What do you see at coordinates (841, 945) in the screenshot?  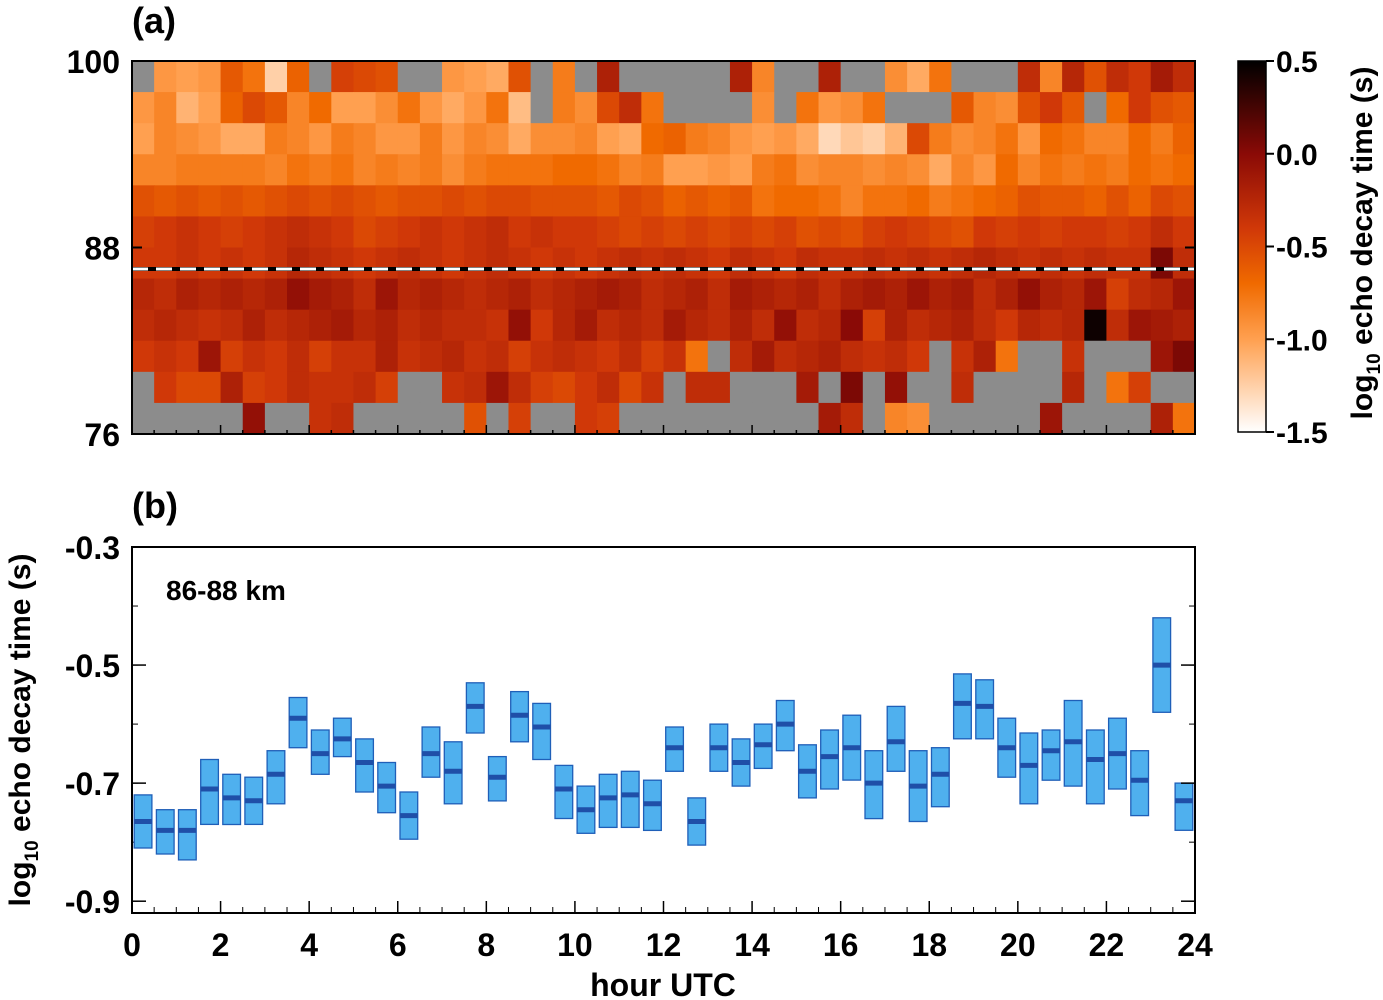 I see `x-tick-label: 16` at bounding box center [841, 945].